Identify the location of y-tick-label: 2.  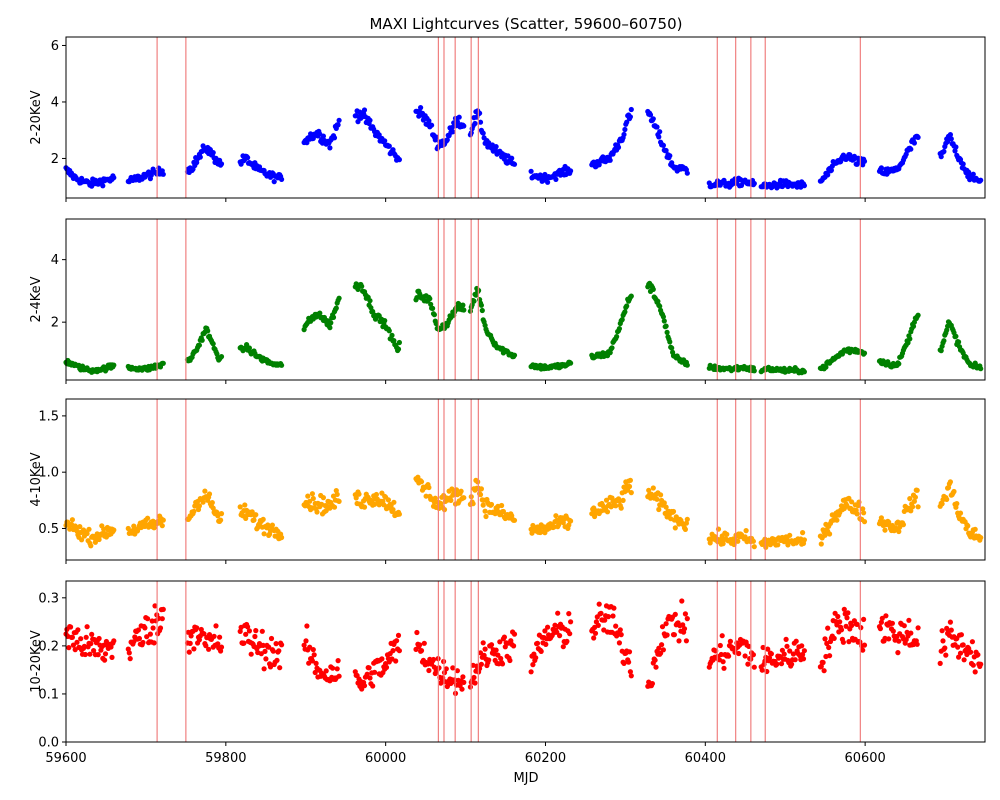
(55, 323).